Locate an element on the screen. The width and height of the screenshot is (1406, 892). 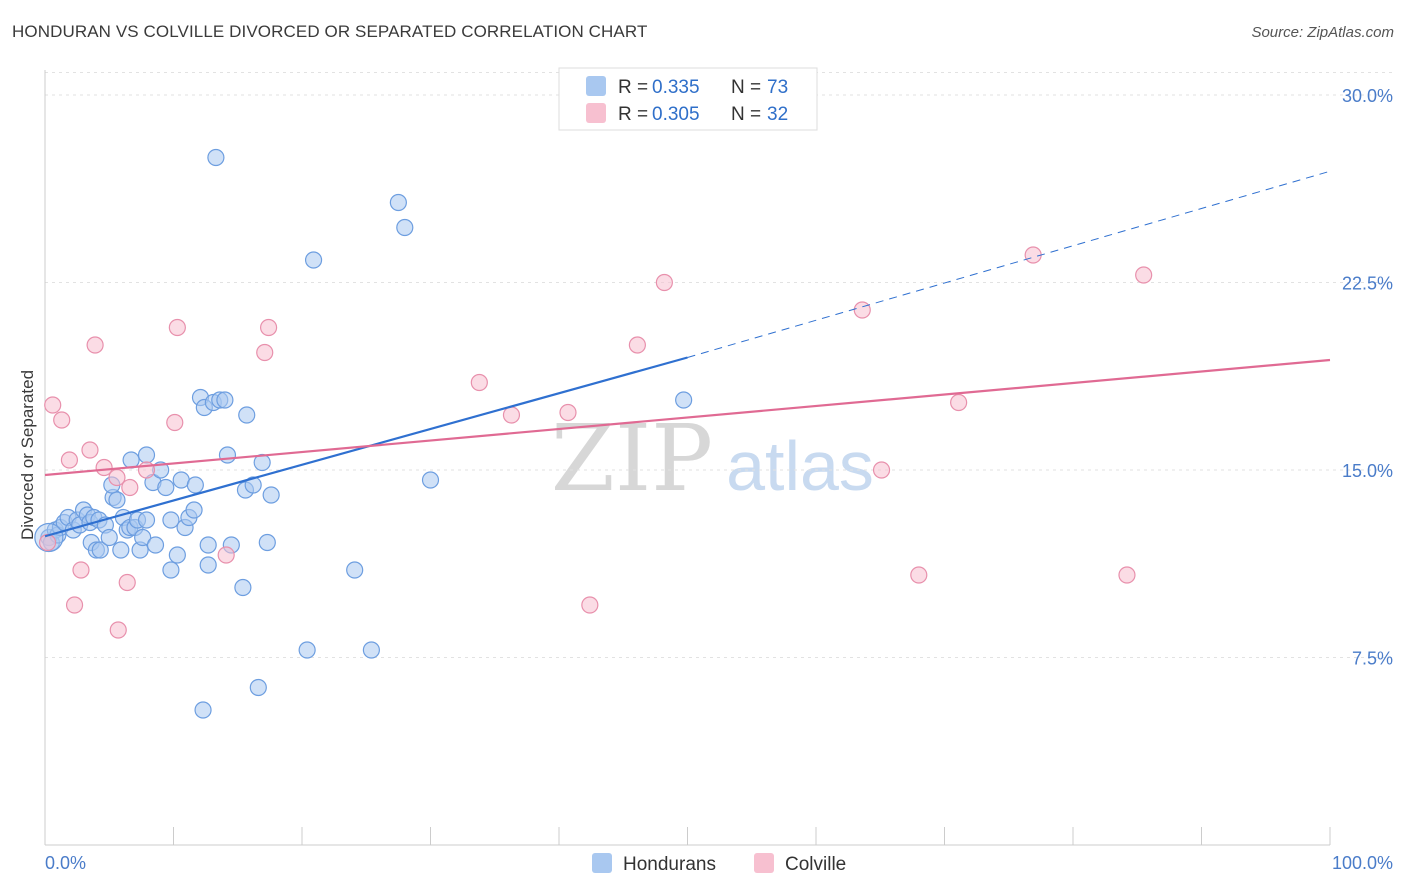
legend-swatch-colville is located at coordinates (596, 113).